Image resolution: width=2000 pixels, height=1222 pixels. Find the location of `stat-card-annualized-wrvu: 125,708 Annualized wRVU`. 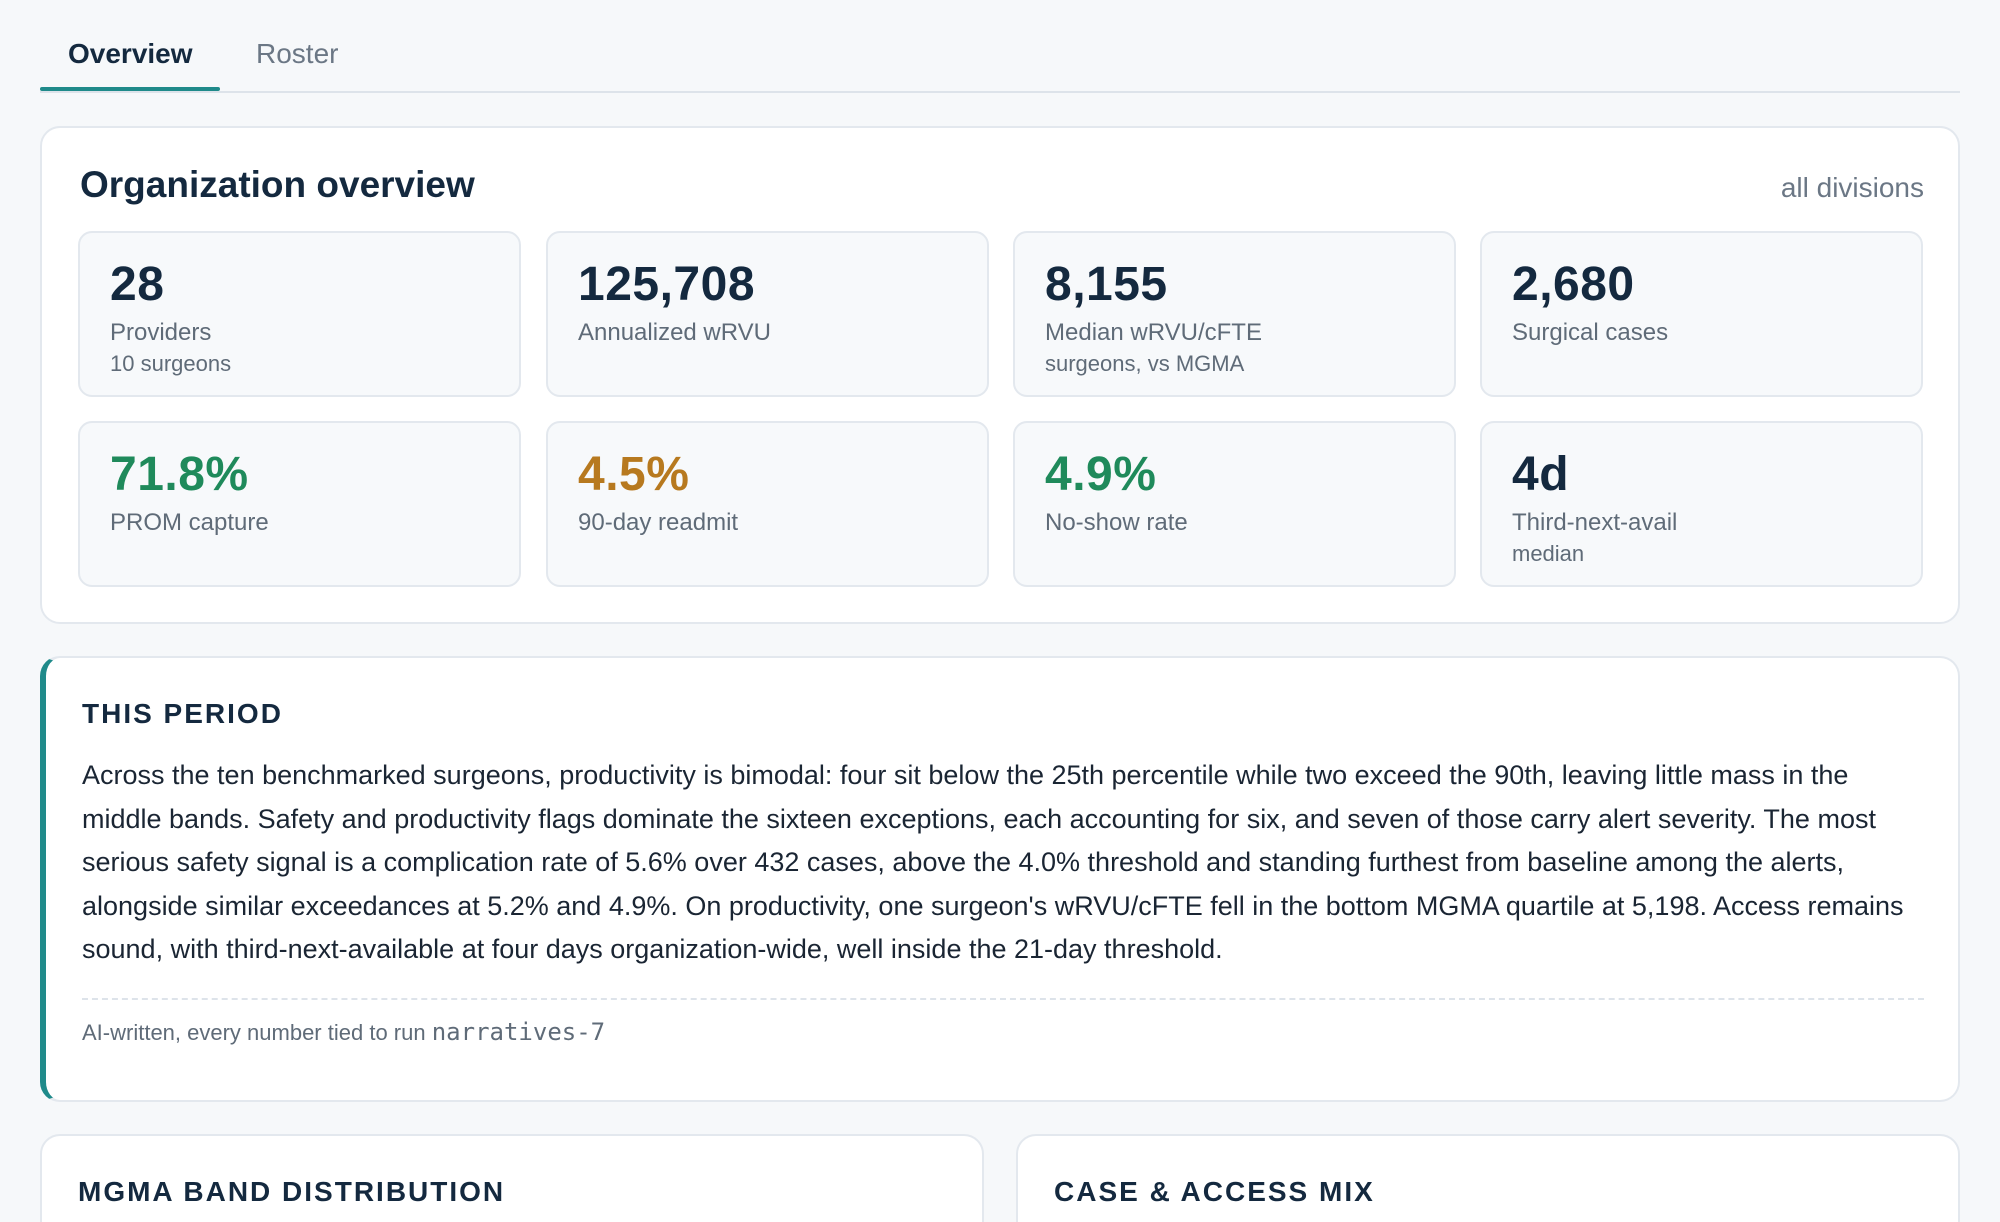

stat-card-annualized-wrvu: 125,708 Annualized wRVU is located at coordinates (767, 314).